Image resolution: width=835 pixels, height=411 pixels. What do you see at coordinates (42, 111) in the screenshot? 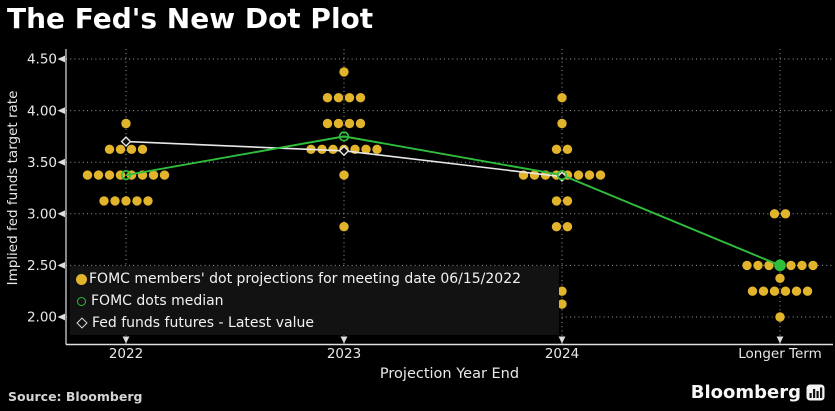
I see `ytick-label: 4.00` at bounding box center [42, 111].